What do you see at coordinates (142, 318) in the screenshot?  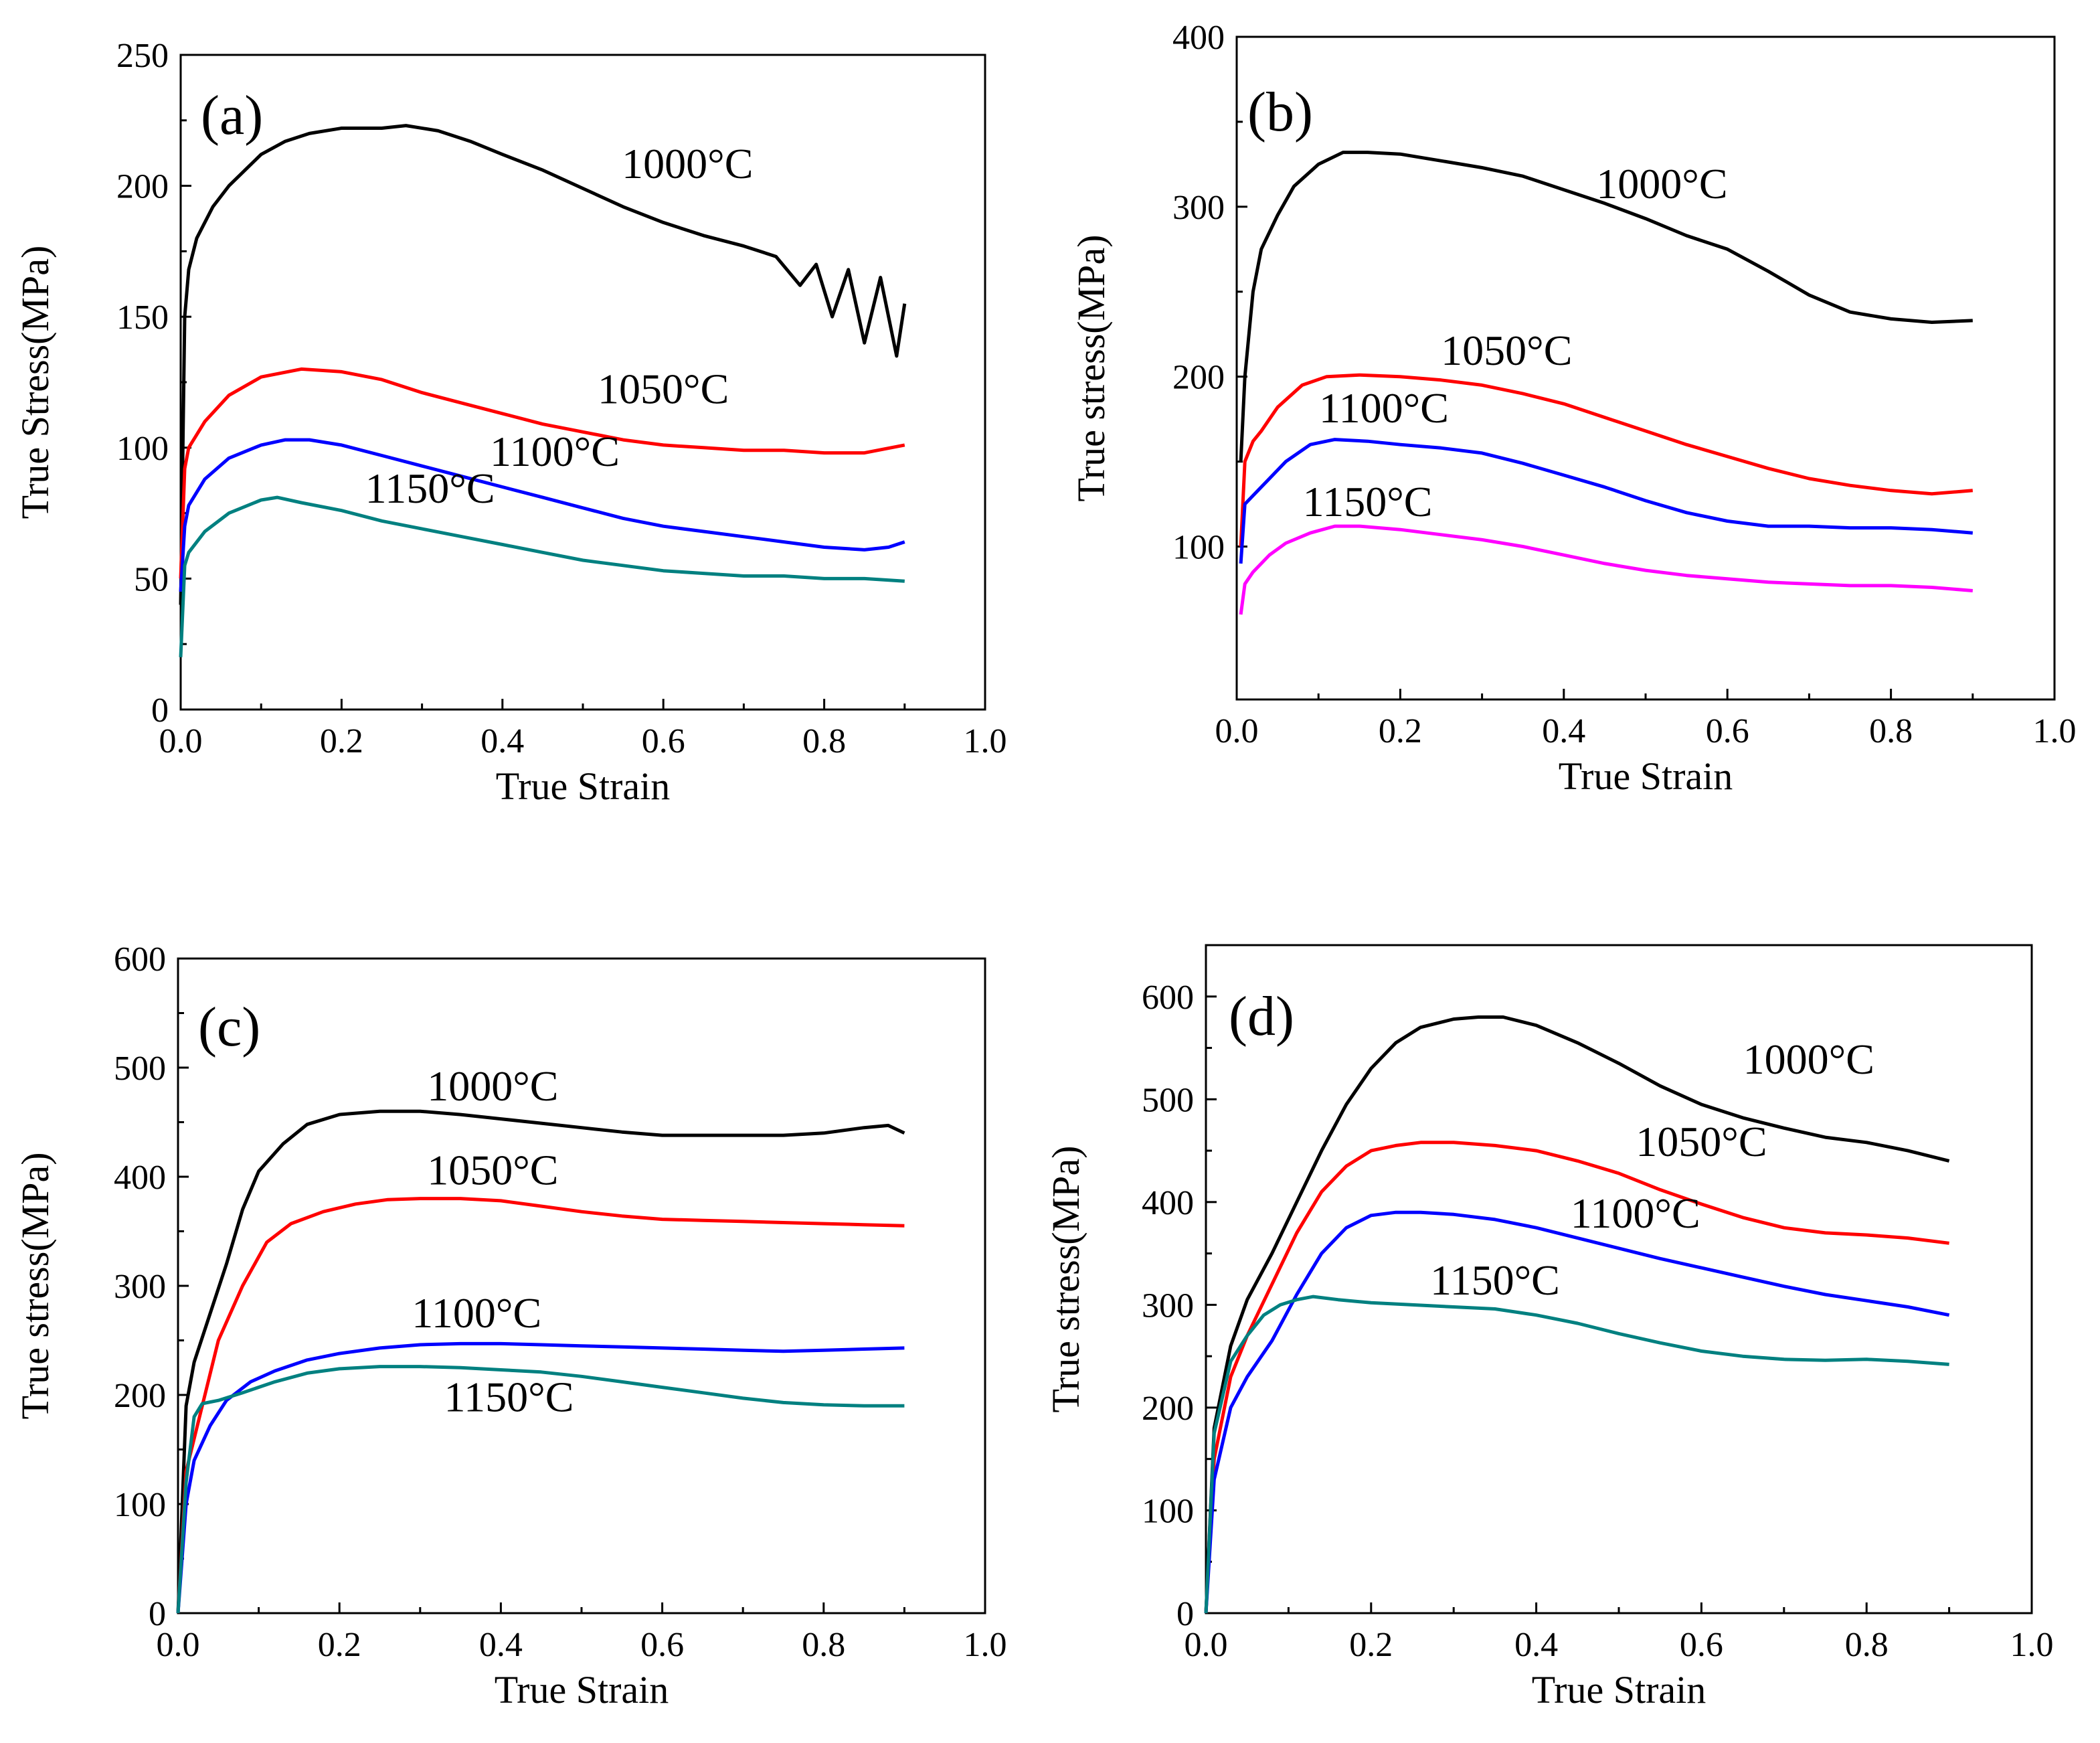 I see `y-tick-label: 150` at bounding box center [142, 318].